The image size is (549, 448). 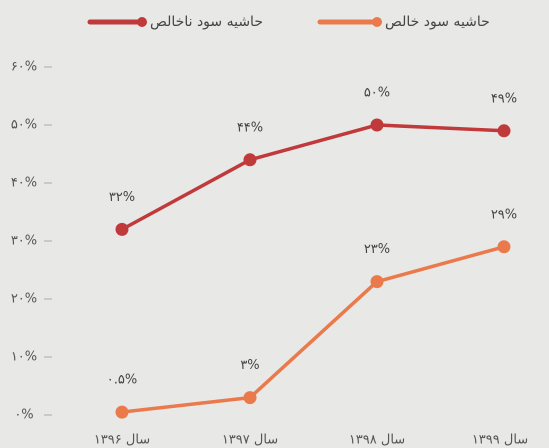 What do you see at coordinates (206, 22) in the screenshot?
I see `legend-label: حاشیه سود ناخالص` at bounding box center [206, 22].